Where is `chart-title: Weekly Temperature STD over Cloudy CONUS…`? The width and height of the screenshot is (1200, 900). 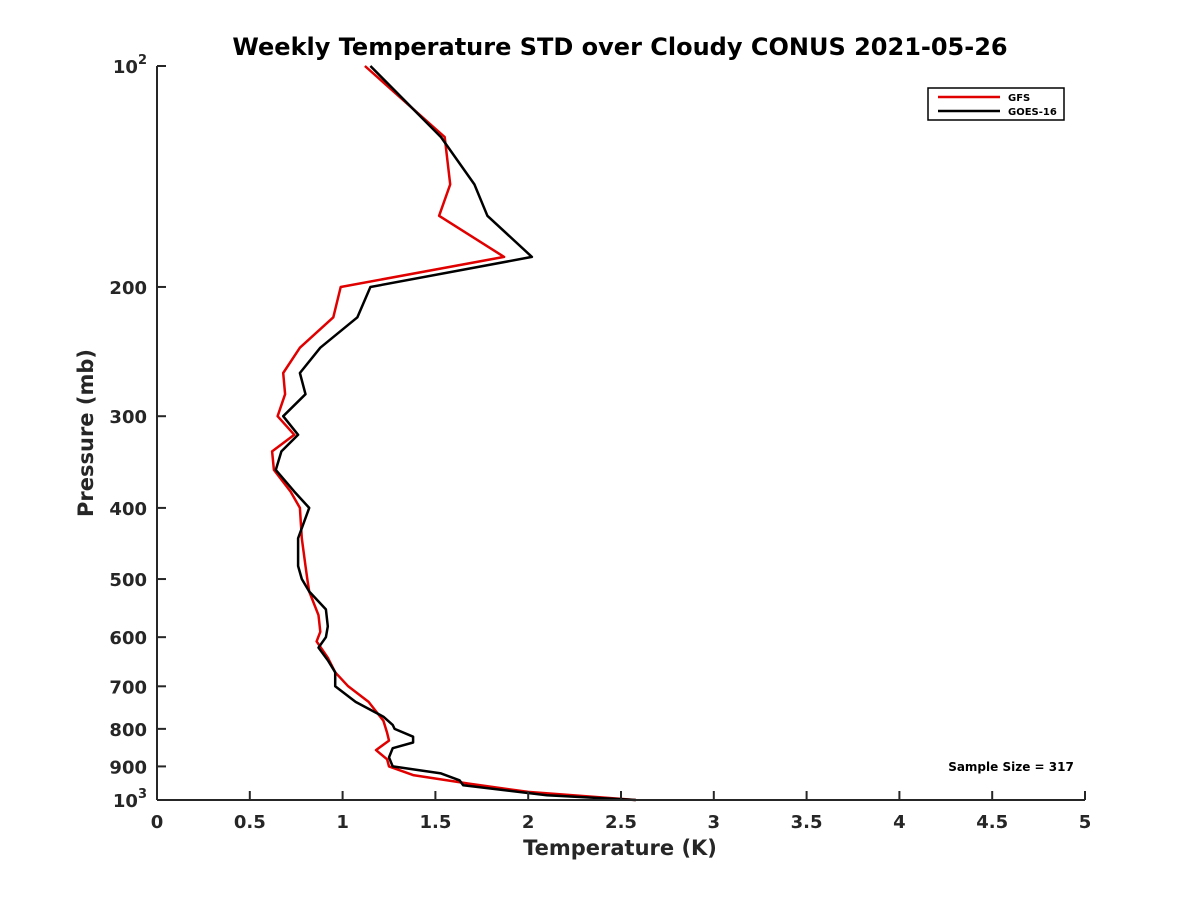 chart-title: Weekly Temperature STD over Cloudy CONUS… is located at coordinates (619, 47).